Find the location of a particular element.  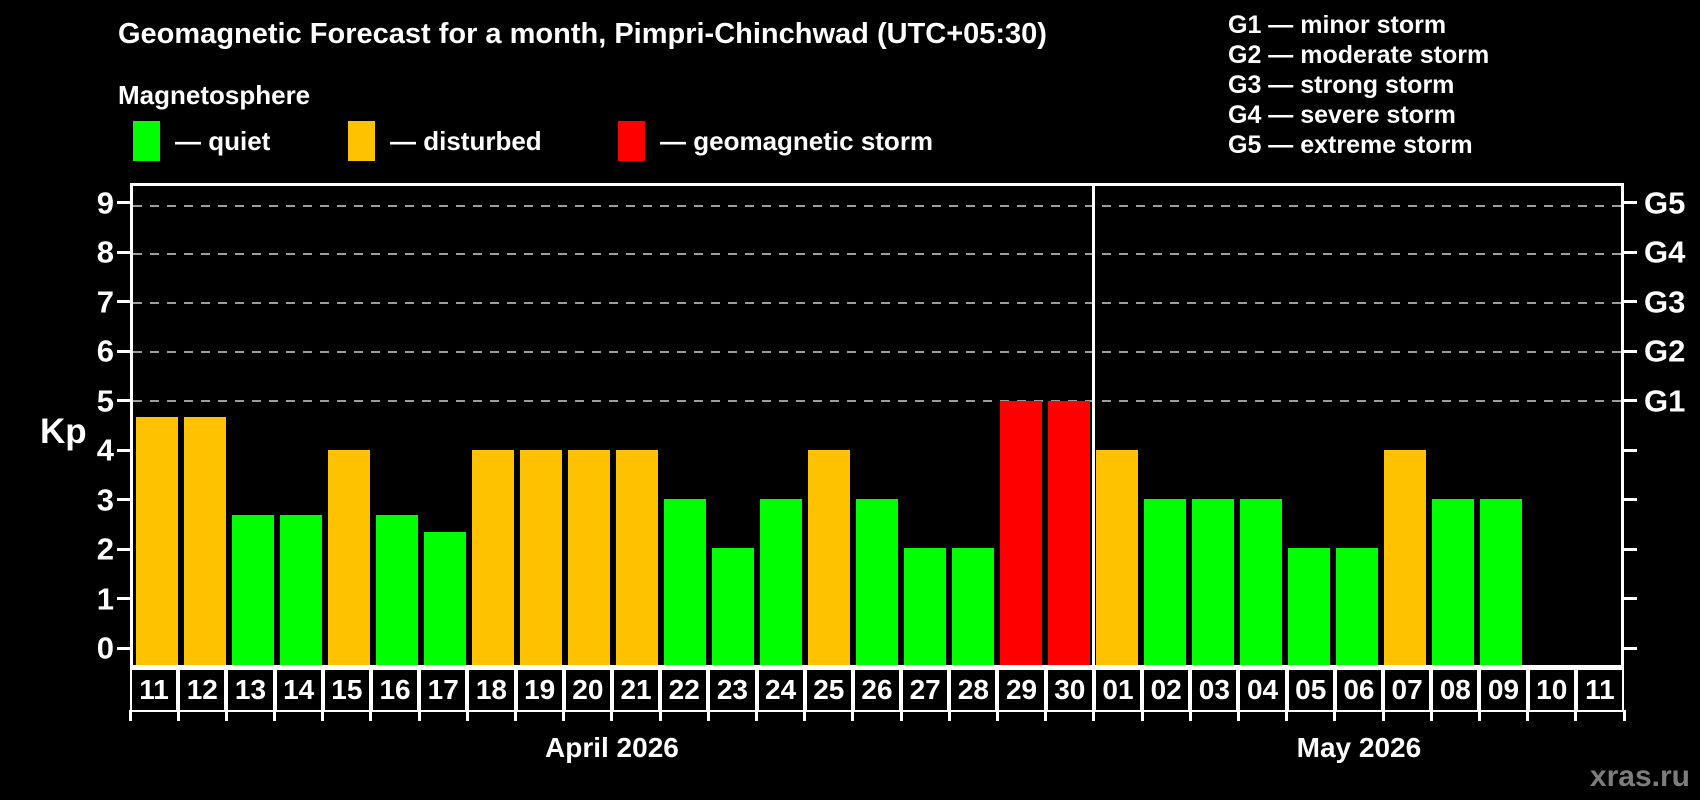

ytick-label-0: 0 is located at coordinates (105, 648).